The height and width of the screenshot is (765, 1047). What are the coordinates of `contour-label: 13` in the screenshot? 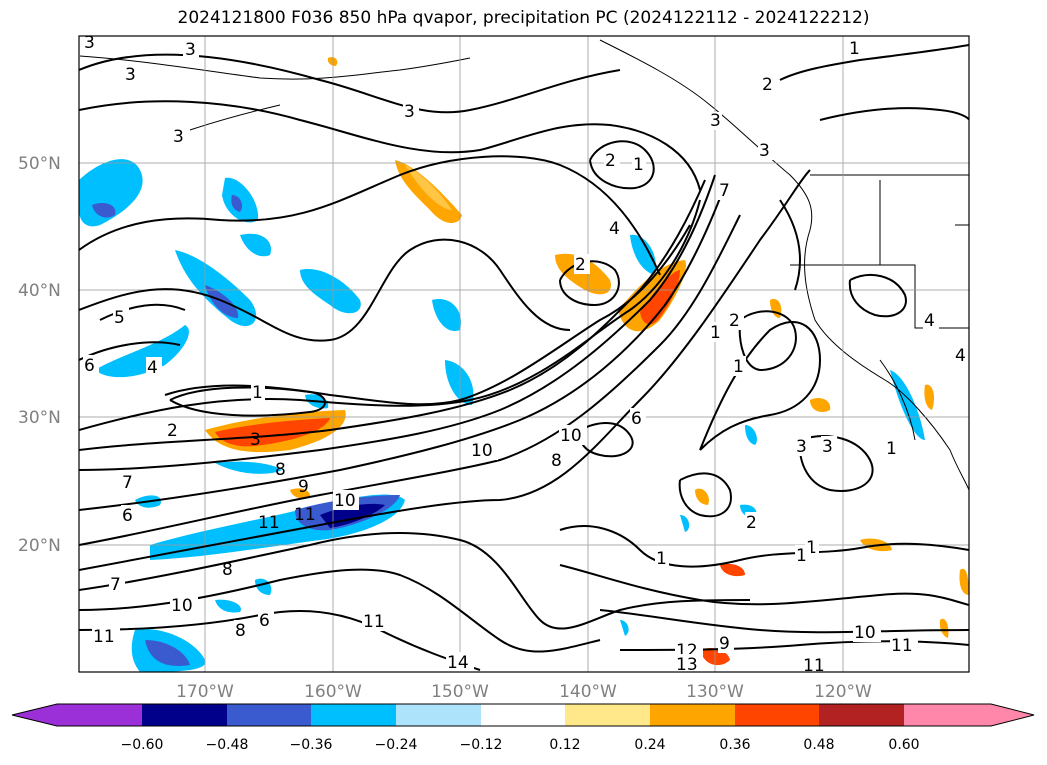 It's located at (687, 665).